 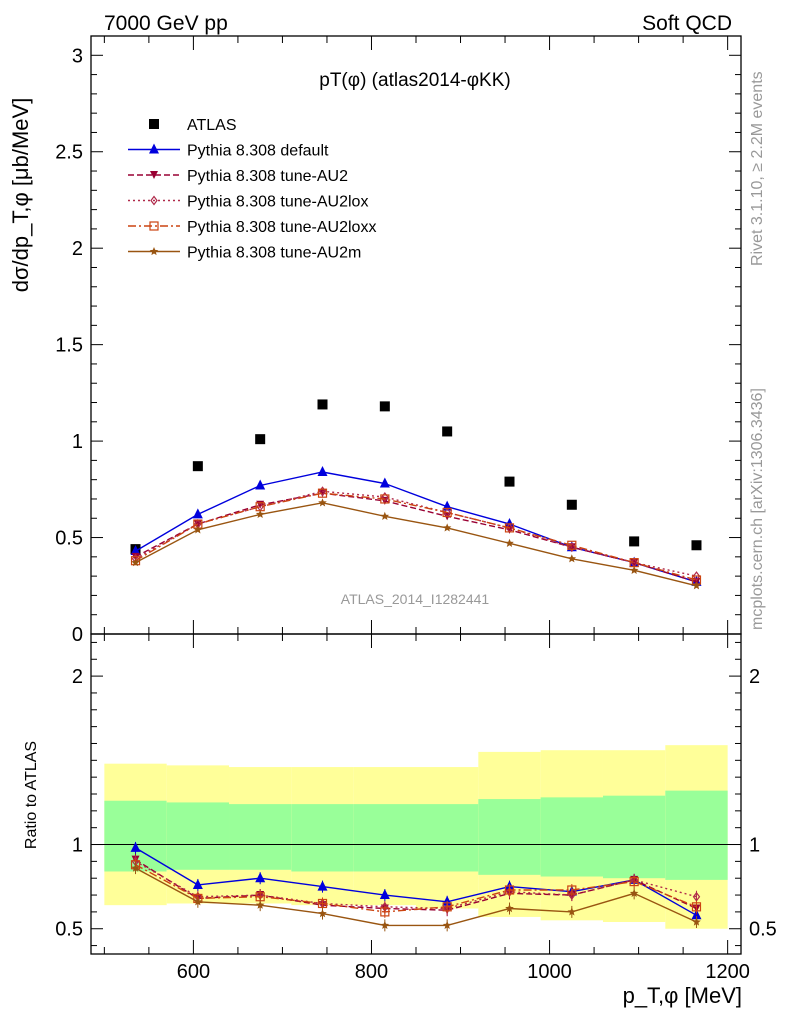 What do you see at coordinates (371, 972) in the screenshot?
I see `x-tick-label: 800` at bounding box center [371, 972].